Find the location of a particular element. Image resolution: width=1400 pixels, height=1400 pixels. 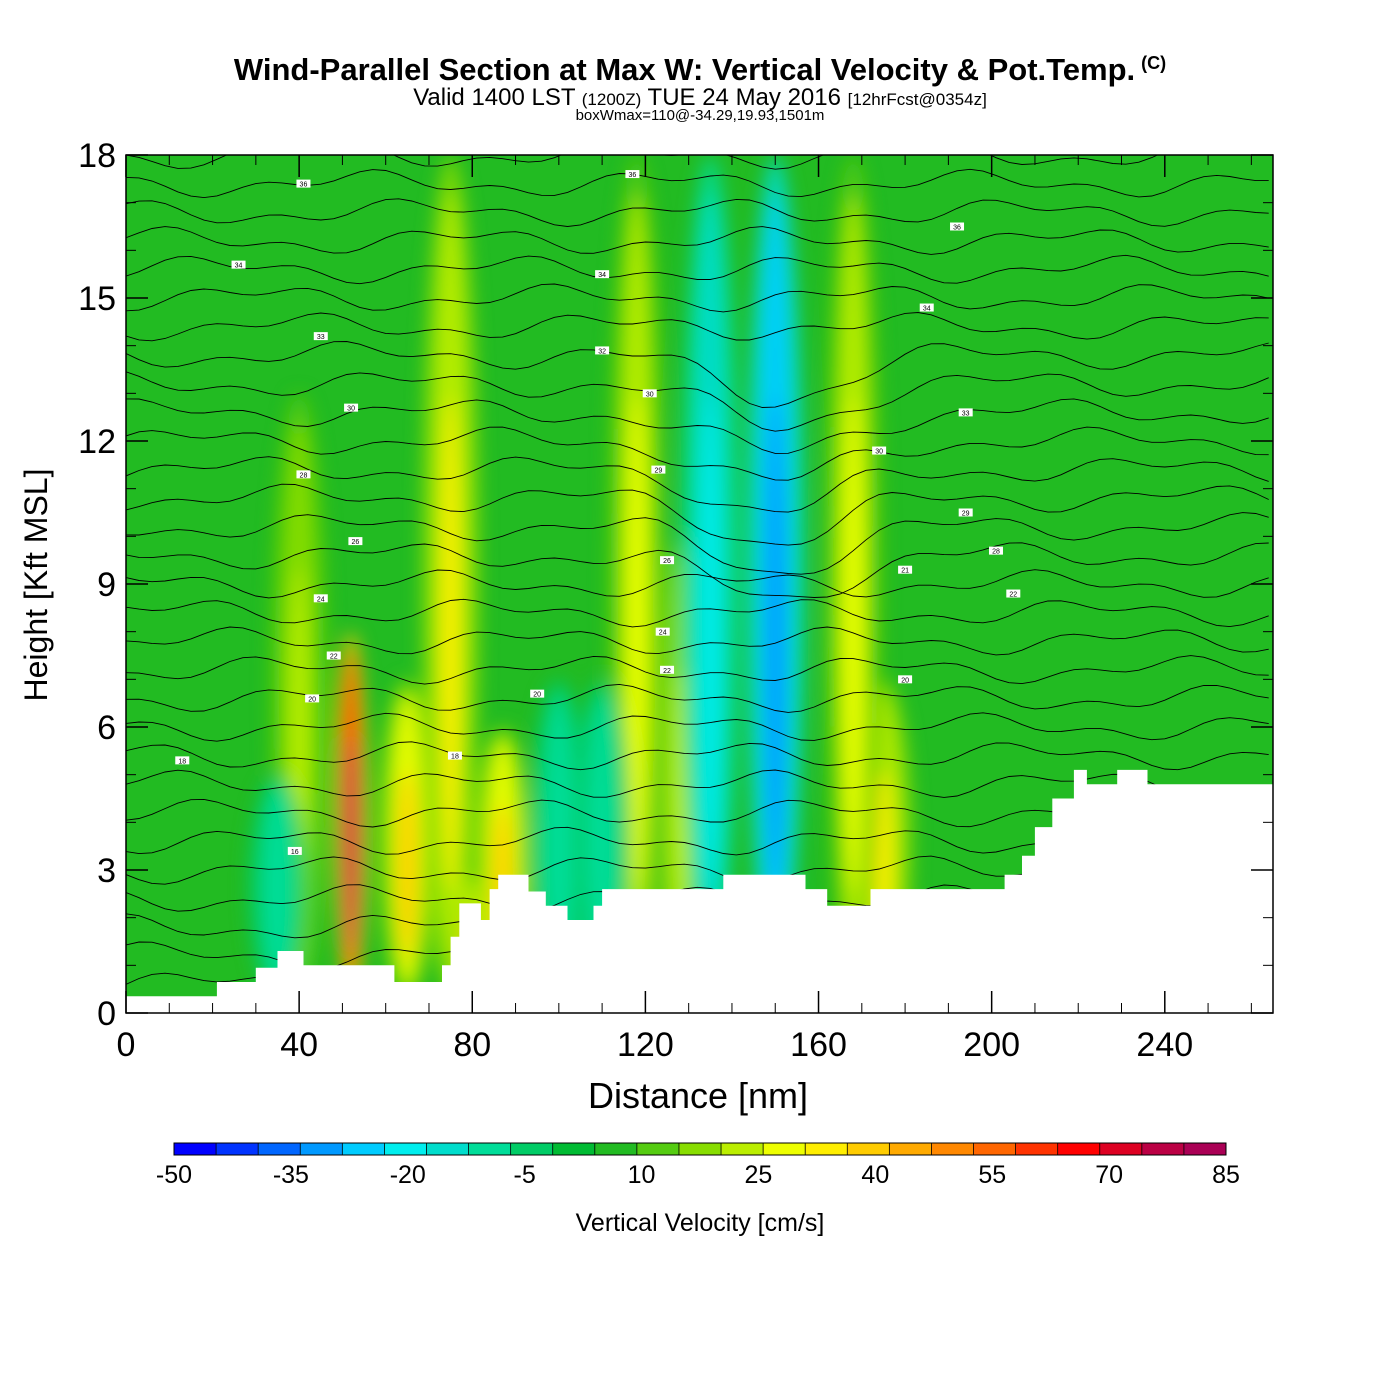

theta-label-text: 30 is located at coordinates (351, 409).